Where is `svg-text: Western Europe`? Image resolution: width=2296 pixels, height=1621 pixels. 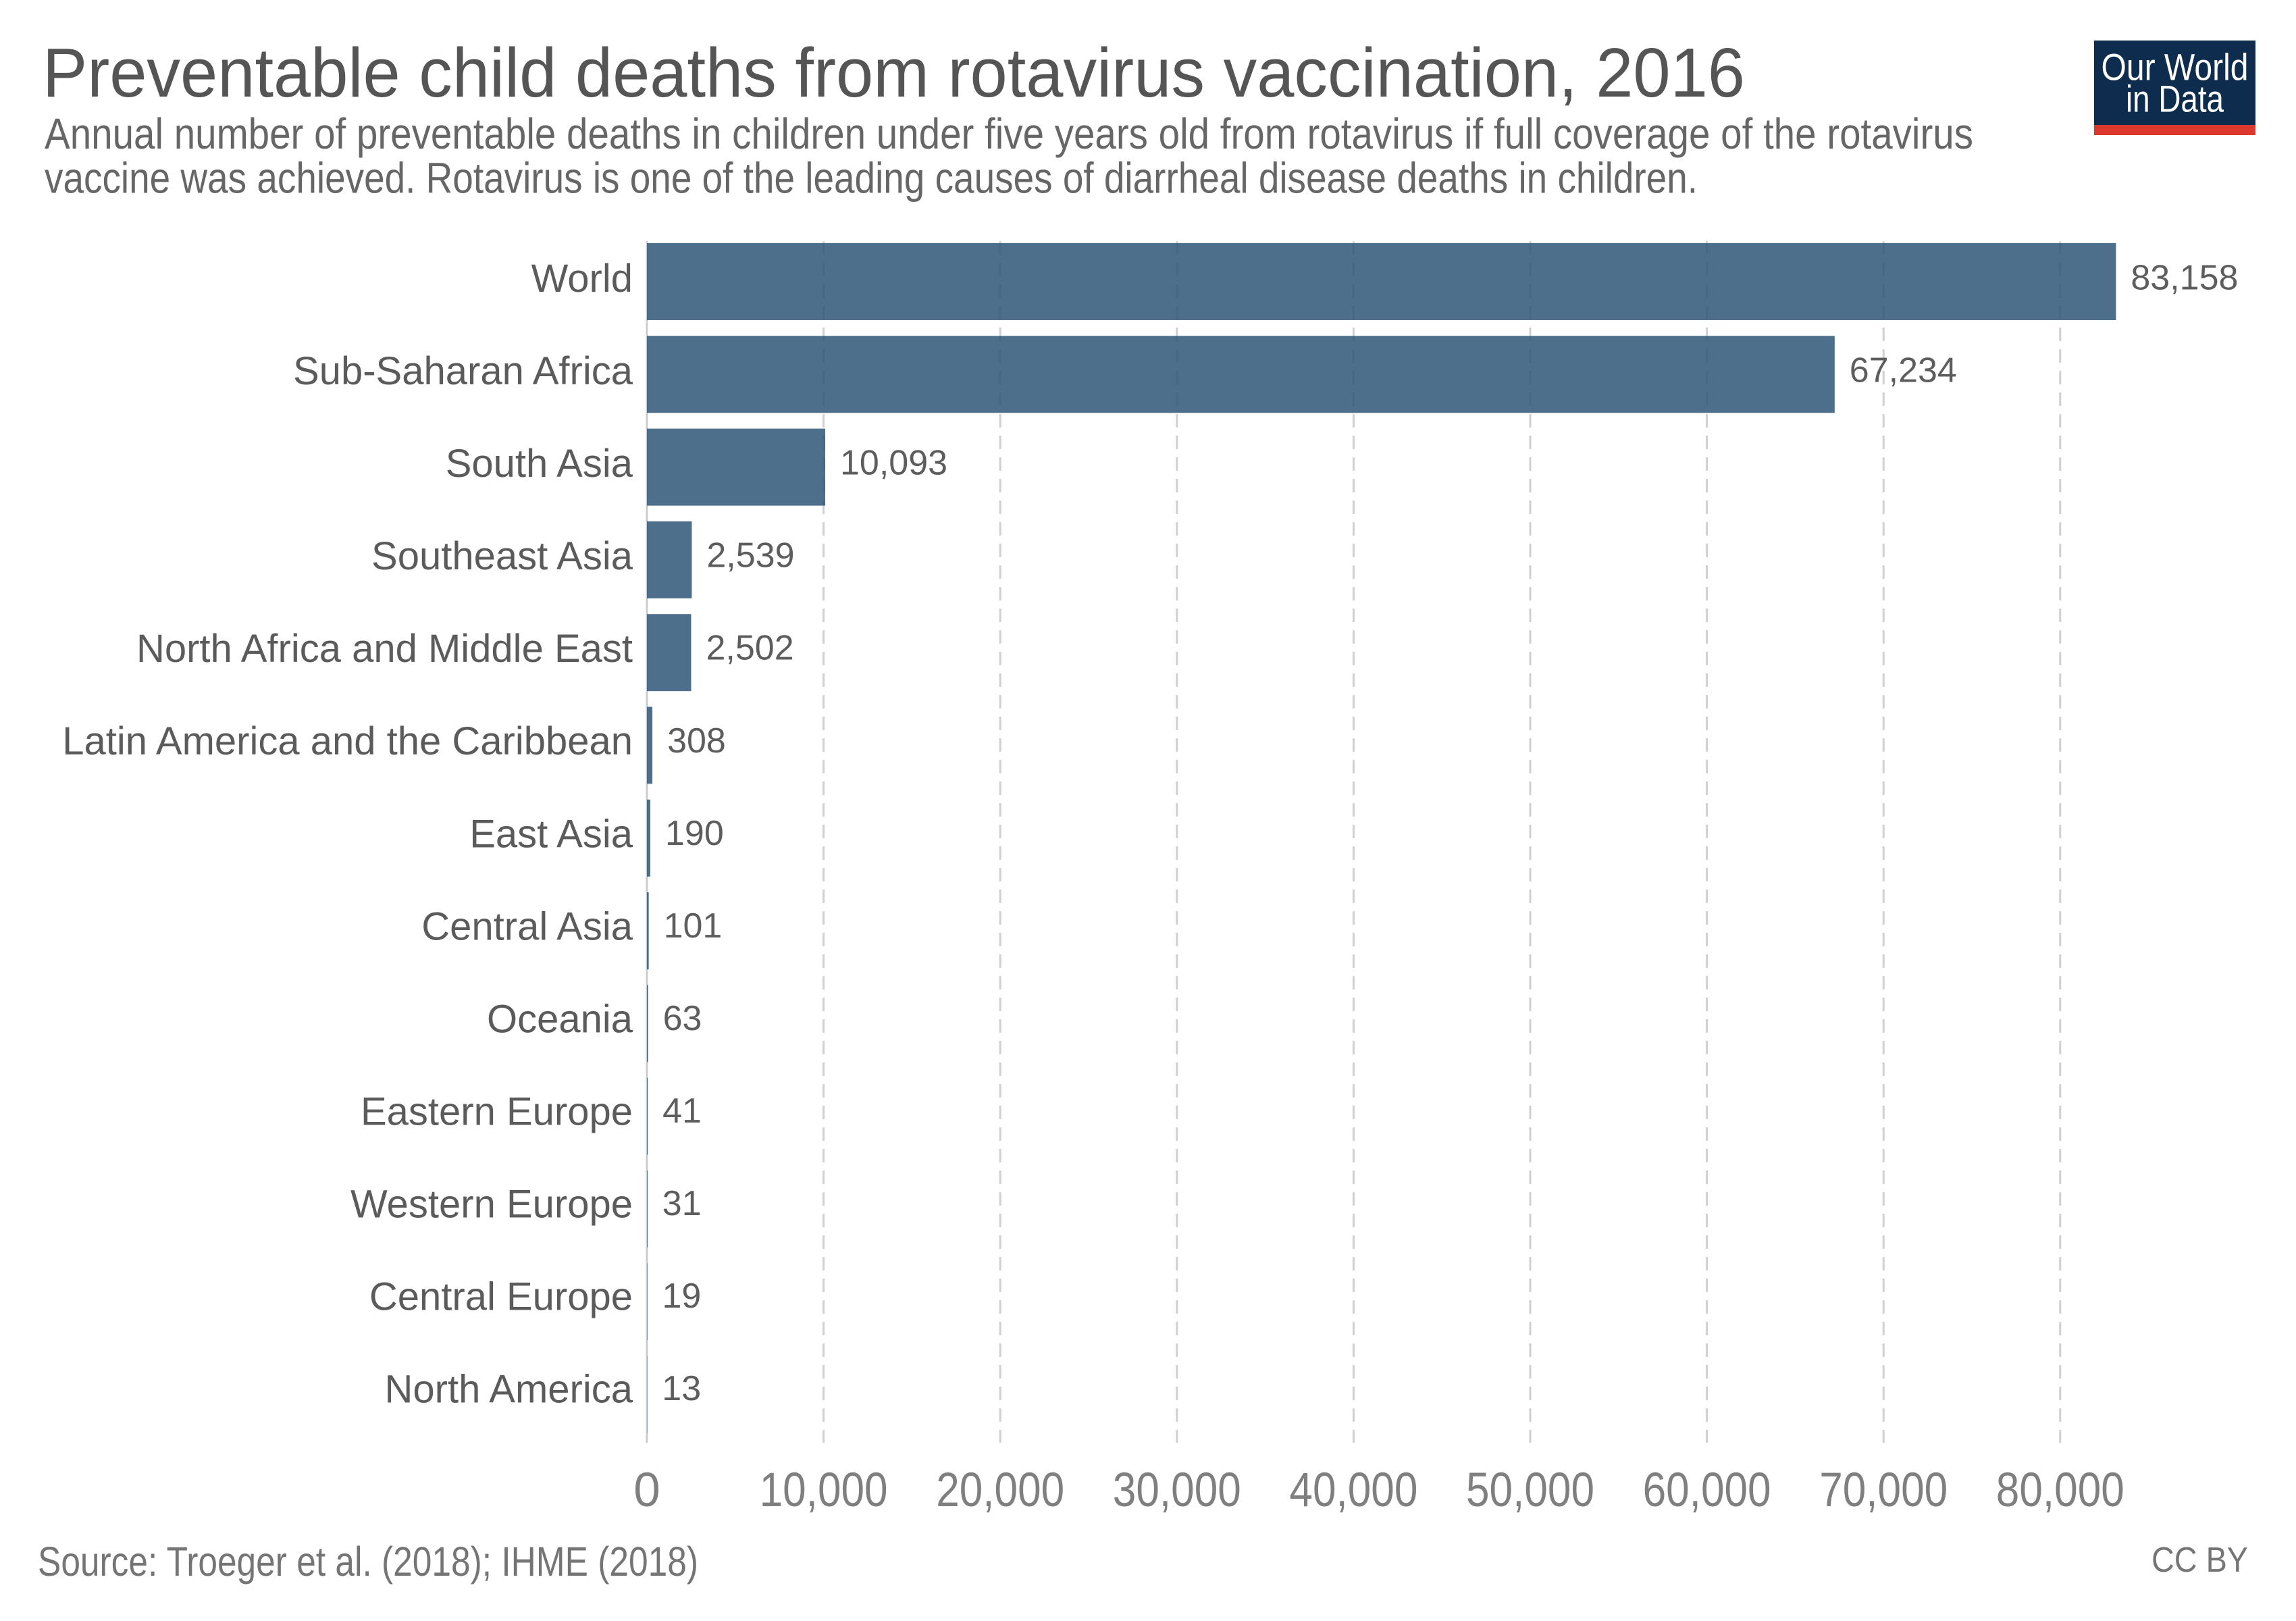 svg-text: Western Europe is located at coordinates (491, 1205).